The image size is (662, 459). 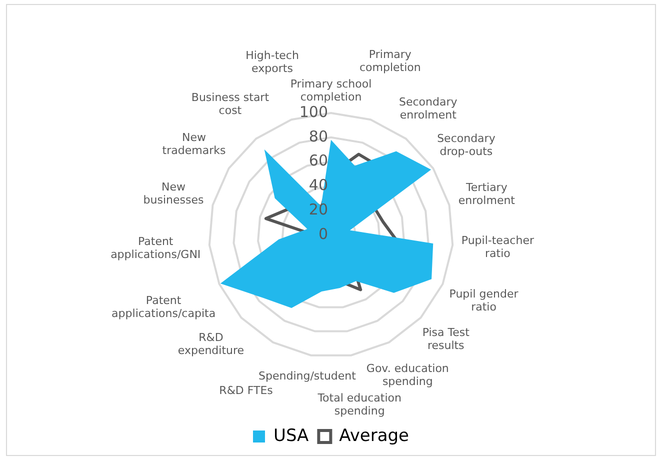 What do you see at coordinates (173, 193) in the screenshot?
I see `spoke-label: New businesses` at bounding box center [173, 193].